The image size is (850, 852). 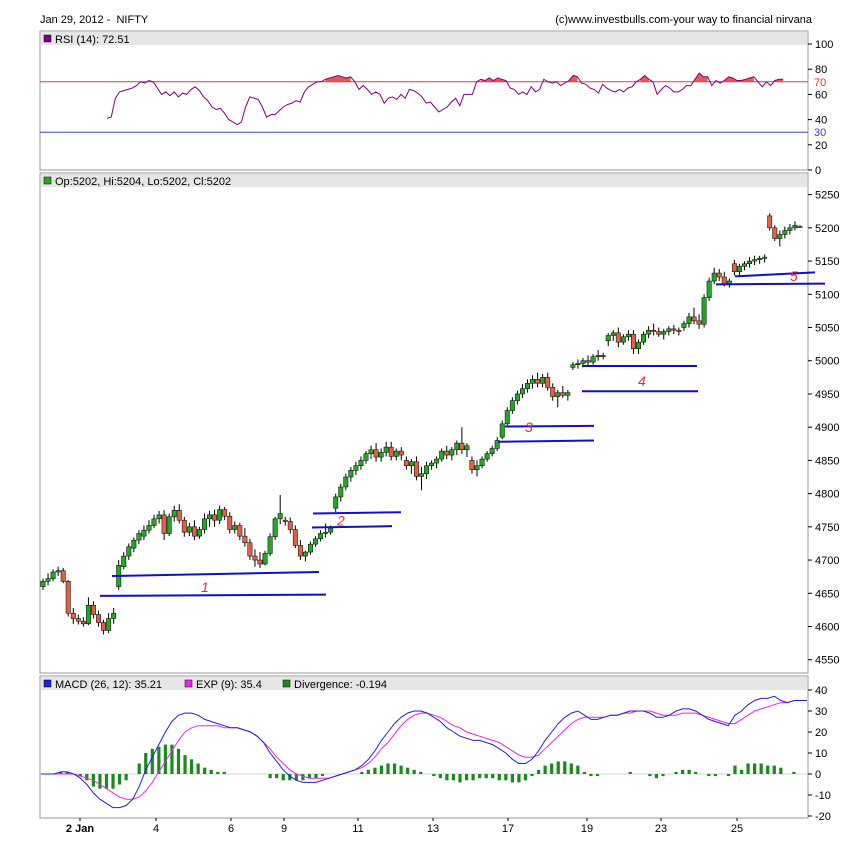 What do you see at coordinates (794, 276) in the screenshot?
I see `support-annotation-5: 5` at bounding box center [794, 276].